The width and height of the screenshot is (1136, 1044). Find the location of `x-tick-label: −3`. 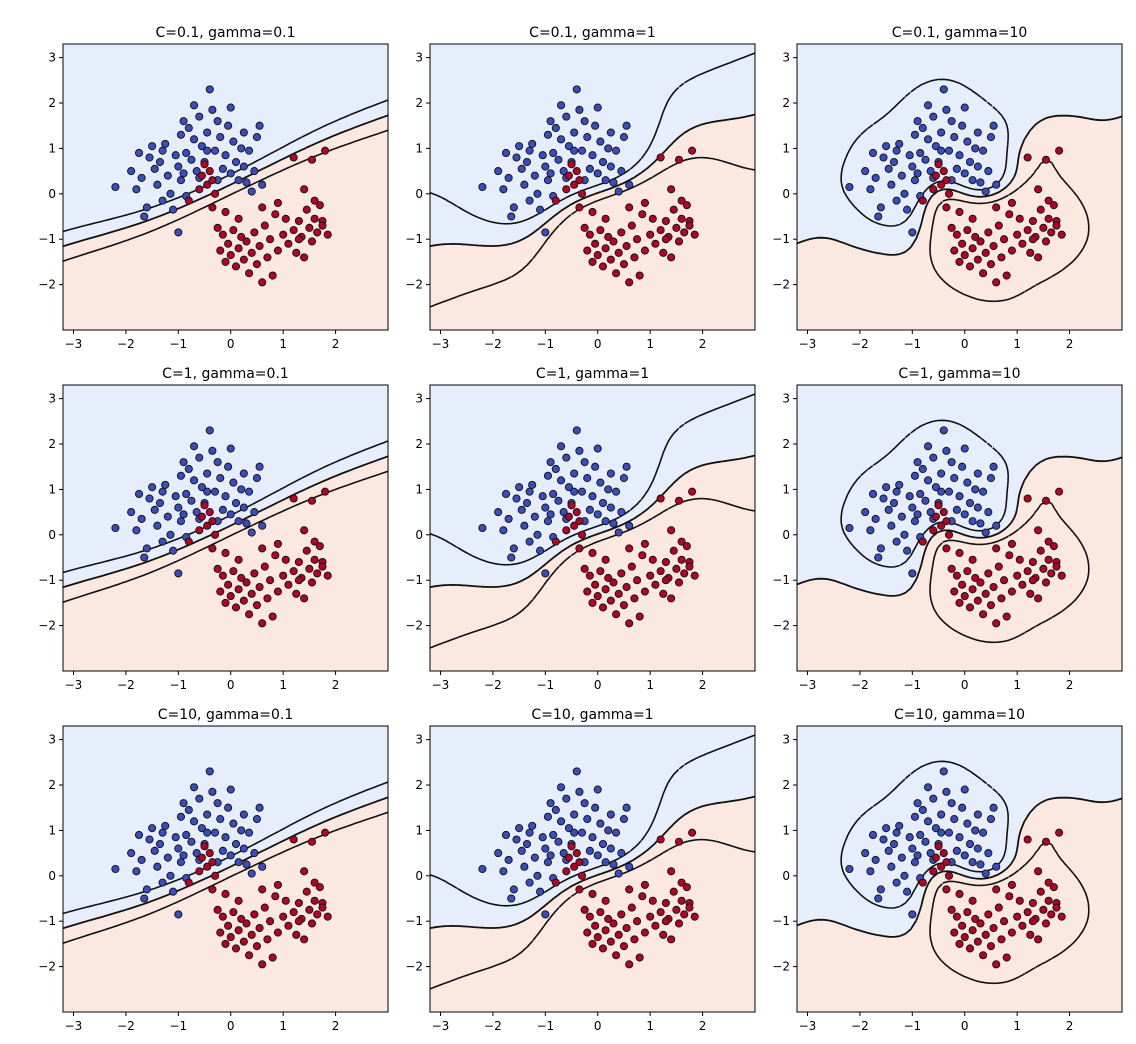

x-tick-label: −3 is located at coordinates (808, 685).